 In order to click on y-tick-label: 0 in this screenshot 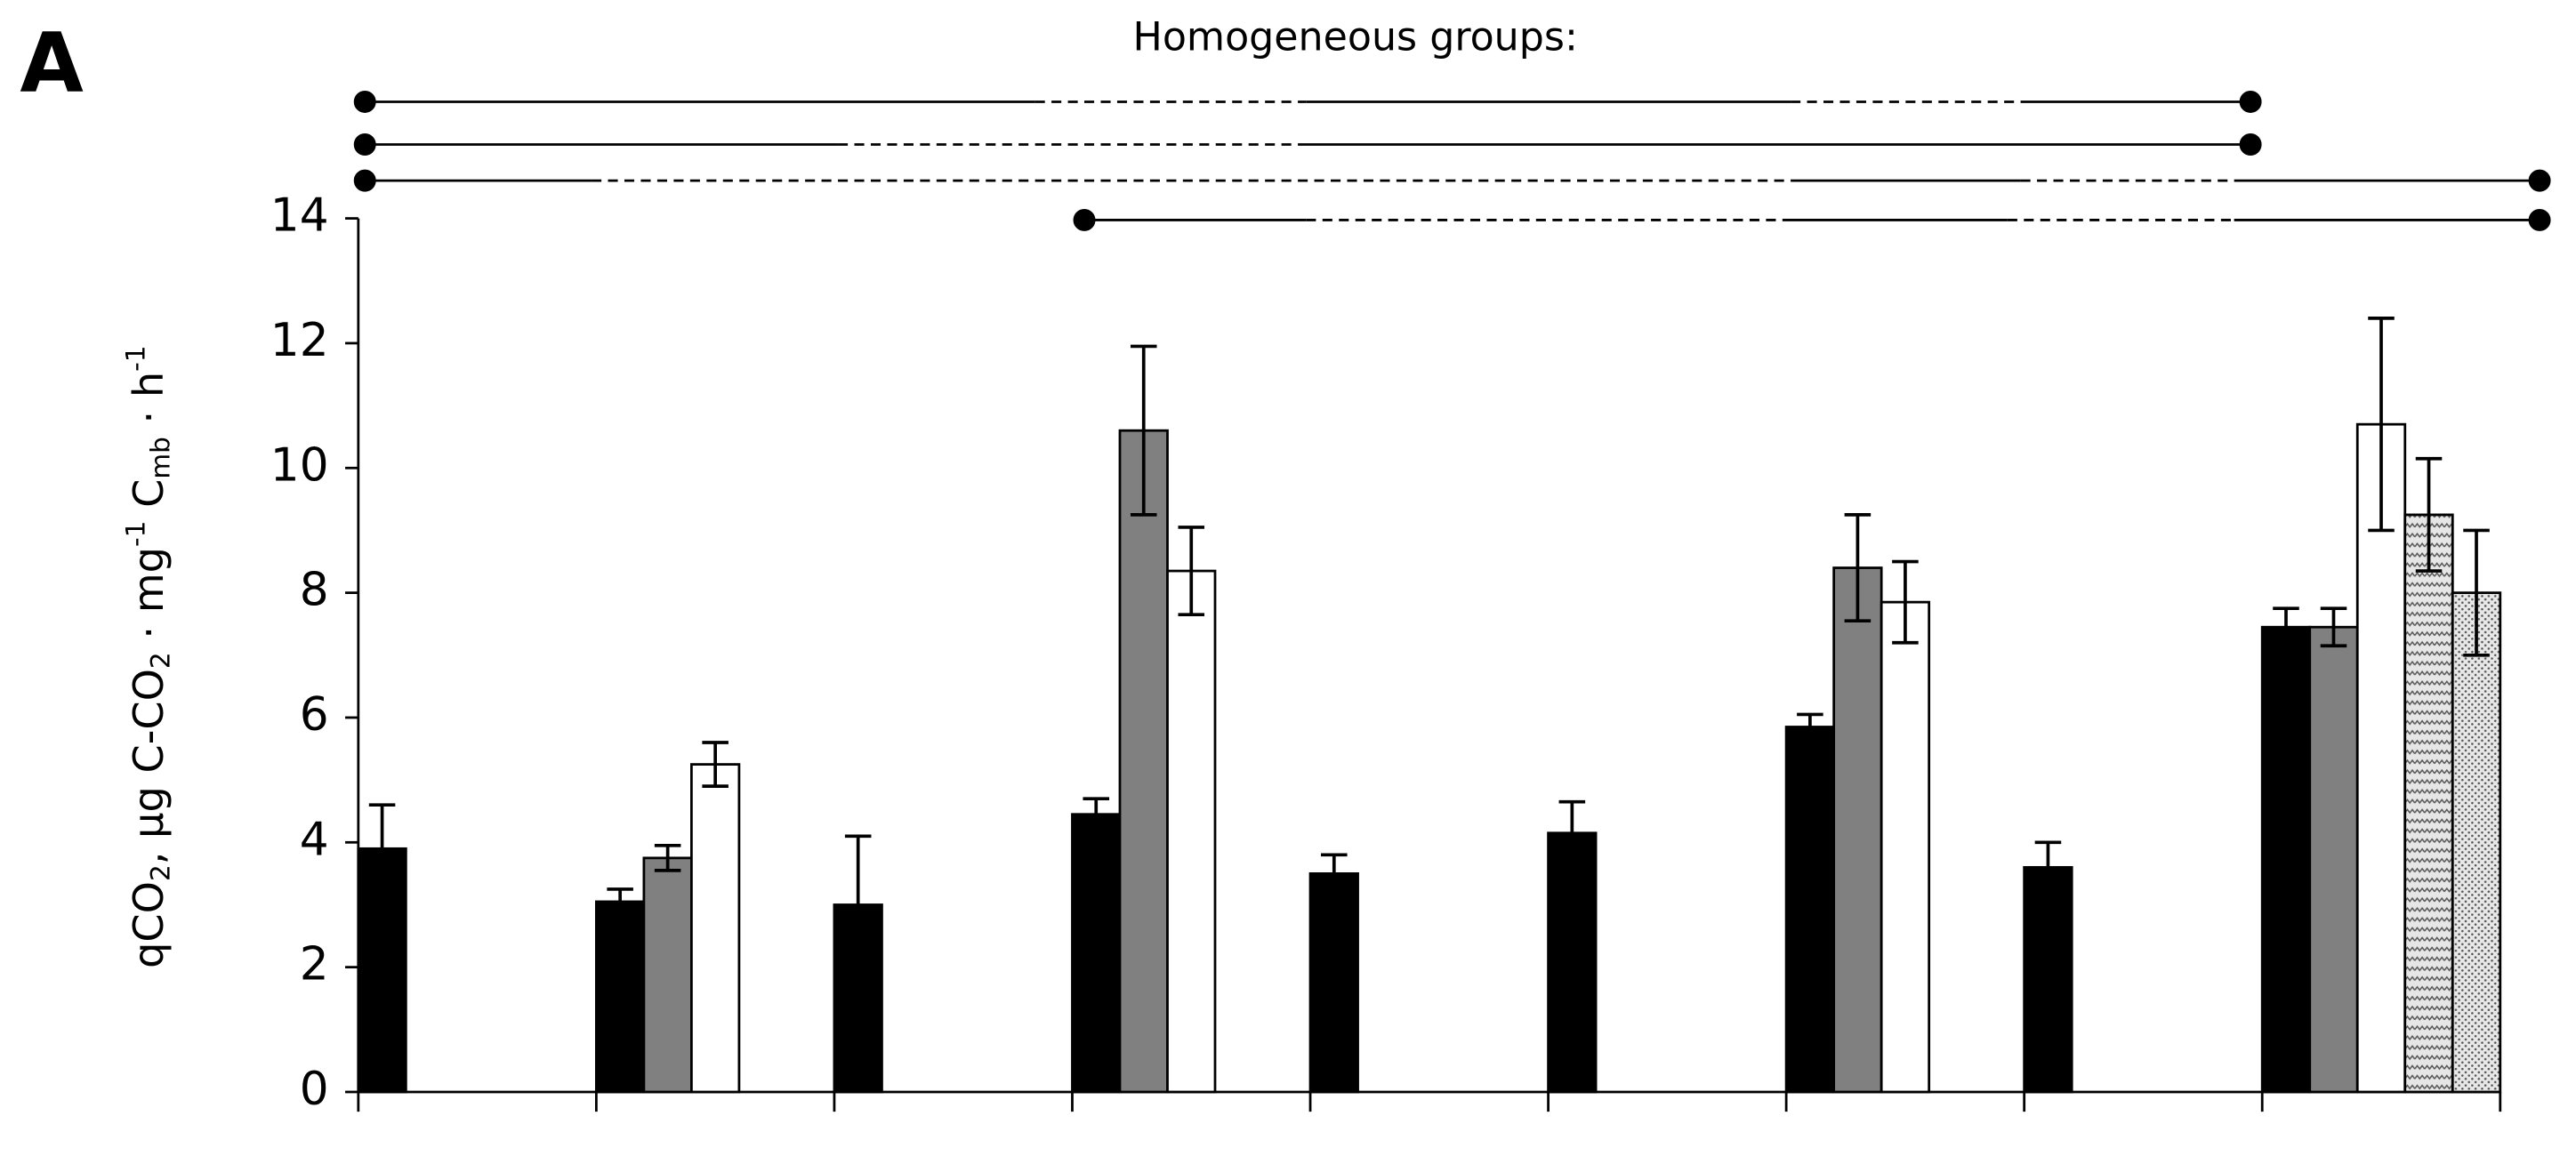, I will do `click(314, 1089)`.